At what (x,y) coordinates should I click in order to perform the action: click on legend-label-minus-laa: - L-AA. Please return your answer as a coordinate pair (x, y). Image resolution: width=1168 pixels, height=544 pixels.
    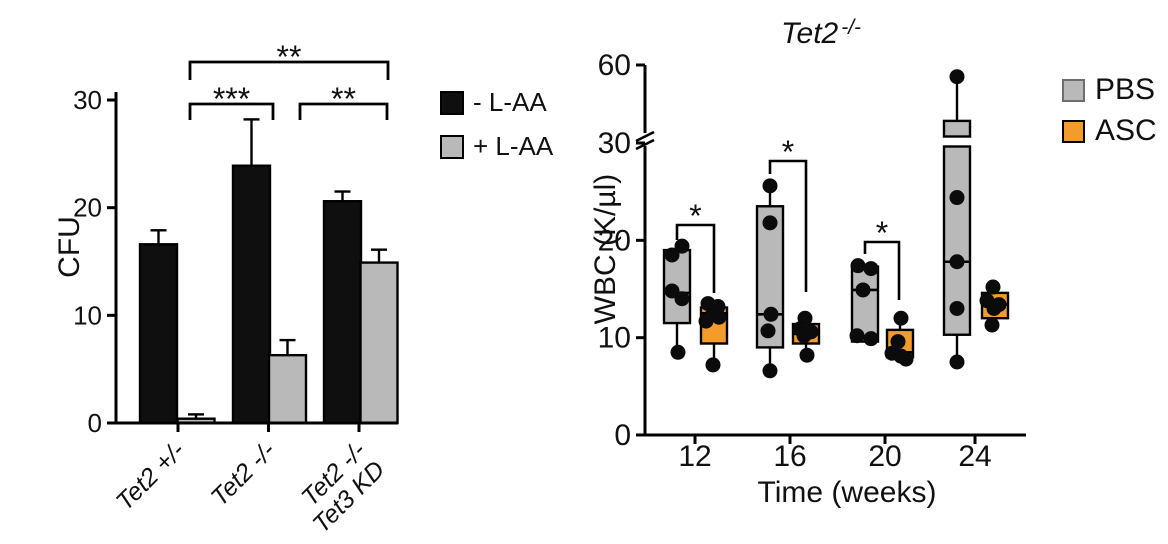
    Looking at the image, I should click on (510, 102).